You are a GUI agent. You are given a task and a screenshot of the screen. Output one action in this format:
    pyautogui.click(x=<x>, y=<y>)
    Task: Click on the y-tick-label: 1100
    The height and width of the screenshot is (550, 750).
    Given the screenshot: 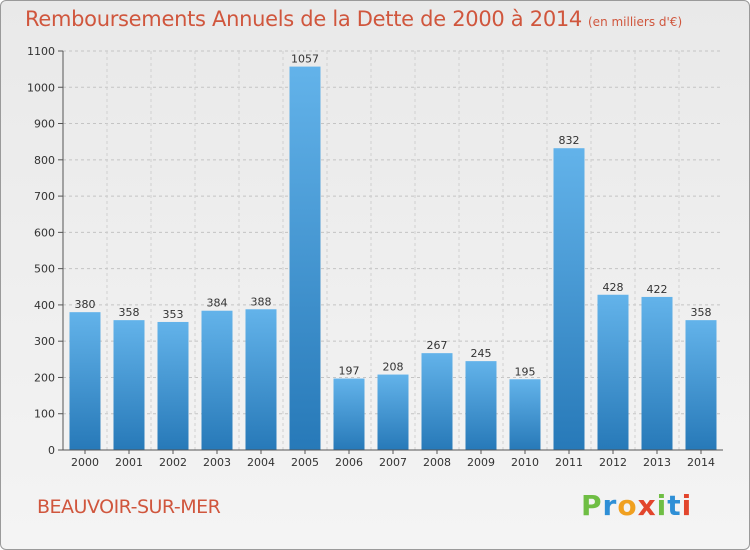 What is the action you would take?
    pyautogui.click(x=41, y=51)
    